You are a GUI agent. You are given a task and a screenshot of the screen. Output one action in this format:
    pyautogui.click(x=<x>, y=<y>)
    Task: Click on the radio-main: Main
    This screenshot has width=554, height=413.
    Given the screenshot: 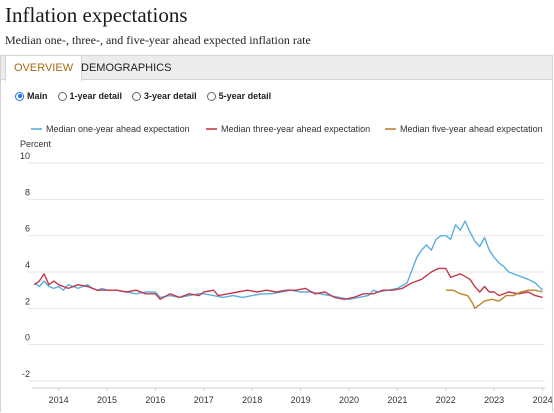 What is the action you would take?
    pyautogui.click(x=31, y=96)
    